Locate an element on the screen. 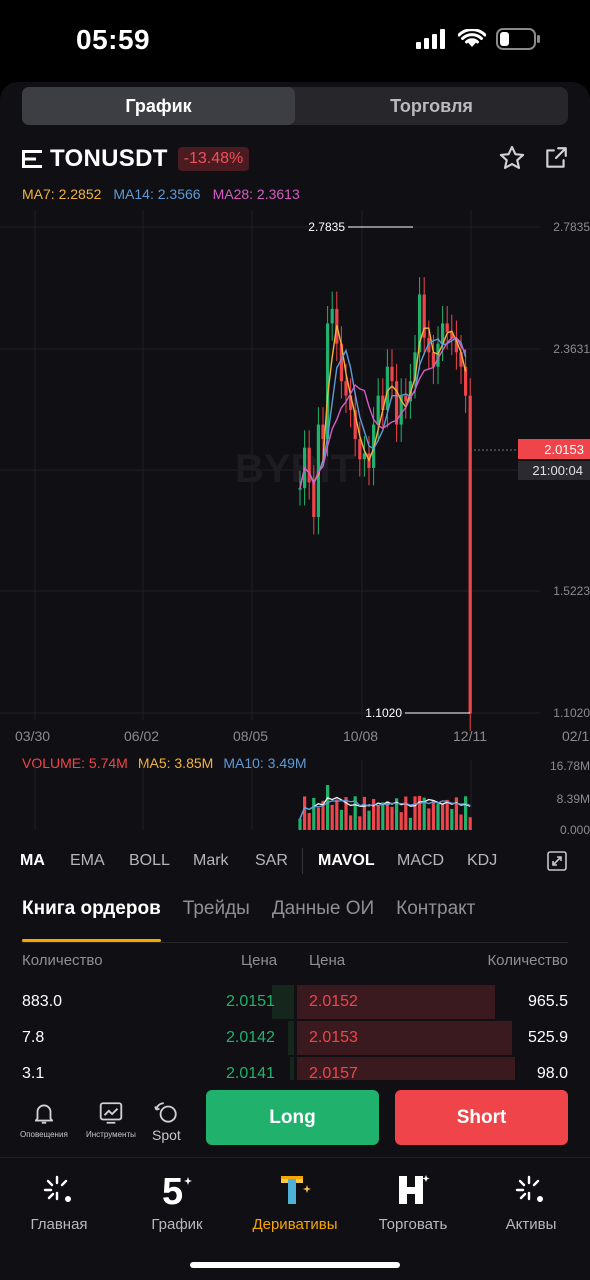  ma28-line is located at coordinates (383, 413).